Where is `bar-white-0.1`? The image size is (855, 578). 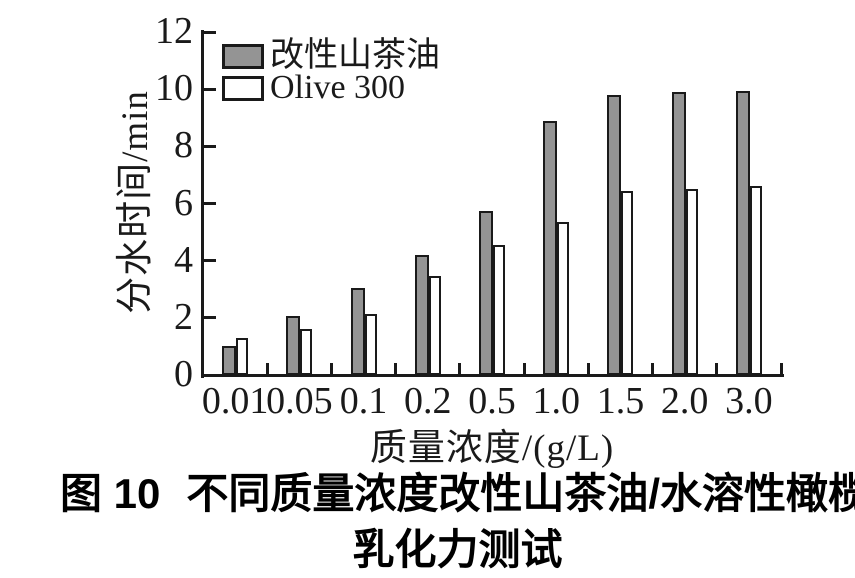 bar-white-0.1 is located at coordinates (371, 344).